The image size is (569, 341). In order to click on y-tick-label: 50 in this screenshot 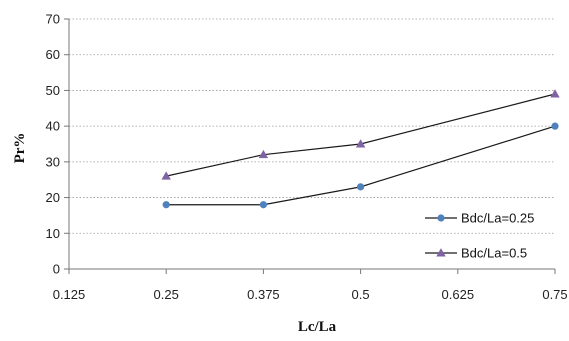, I will do `click(53, 90)`.